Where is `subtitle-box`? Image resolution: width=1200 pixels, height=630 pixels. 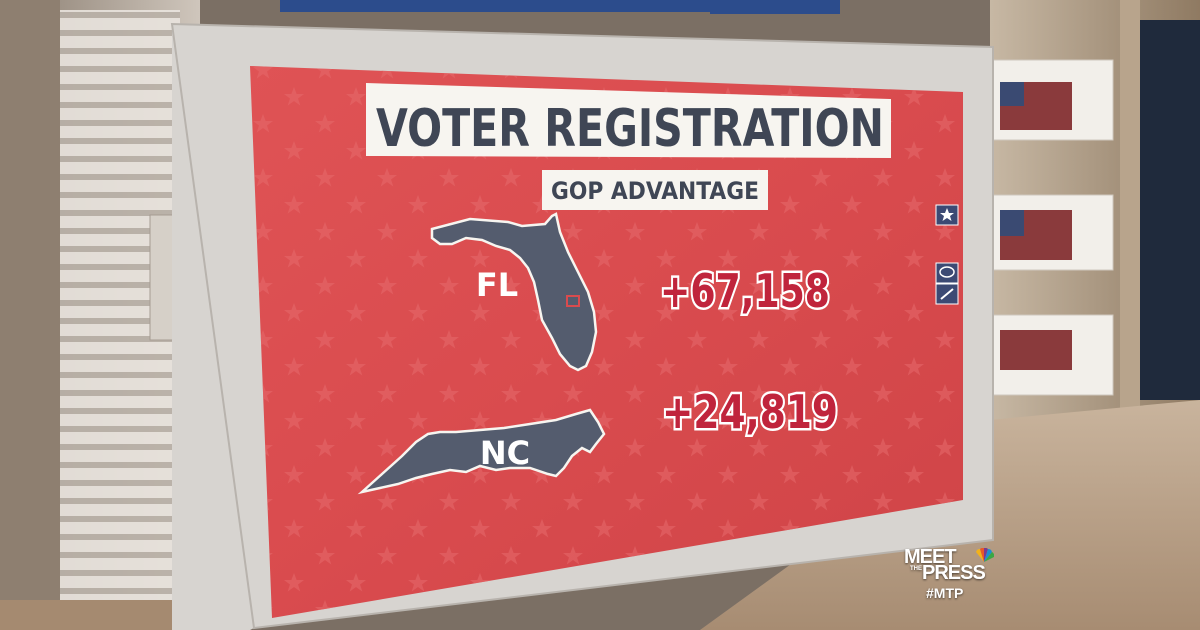 subtitle-box is located at coordinates (655, 190).